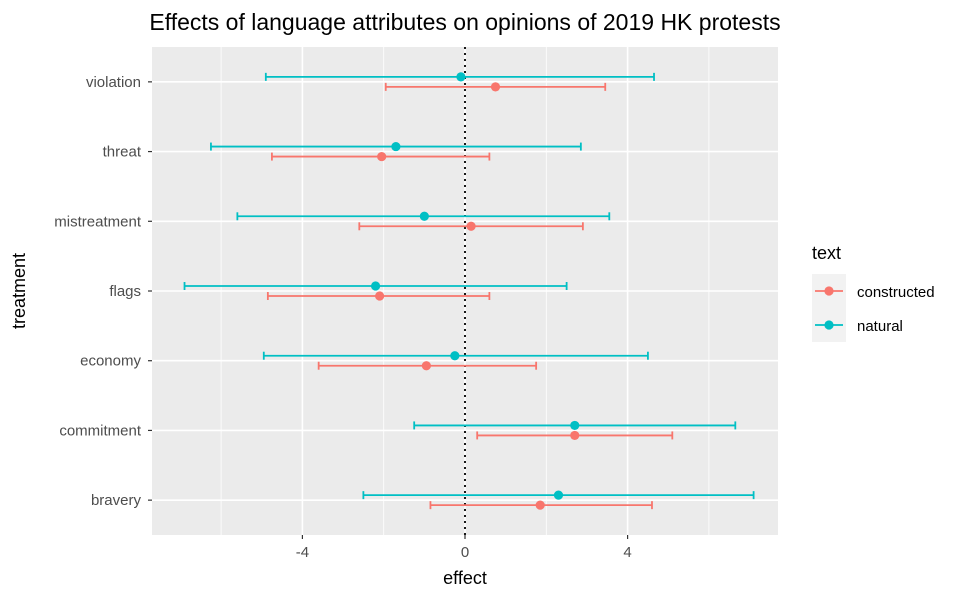 The image size is (972, 600). Describe the element at coordinates (19, 291) in the screenshot. I see `y-axis-title: treatment` at that location.